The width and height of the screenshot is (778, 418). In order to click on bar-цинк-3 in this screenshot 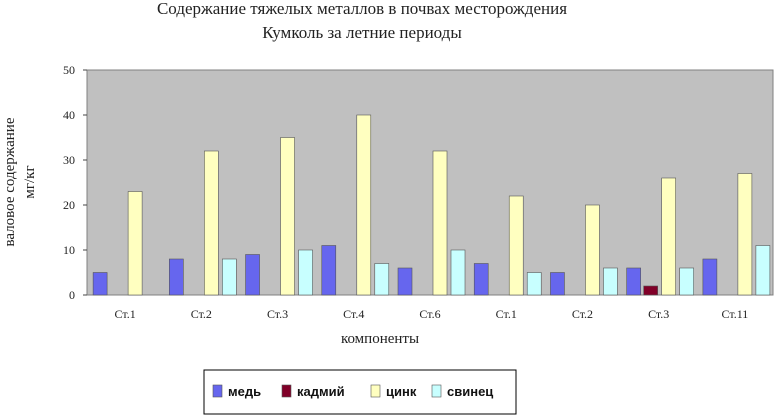, I will do `click(364, 205)`.